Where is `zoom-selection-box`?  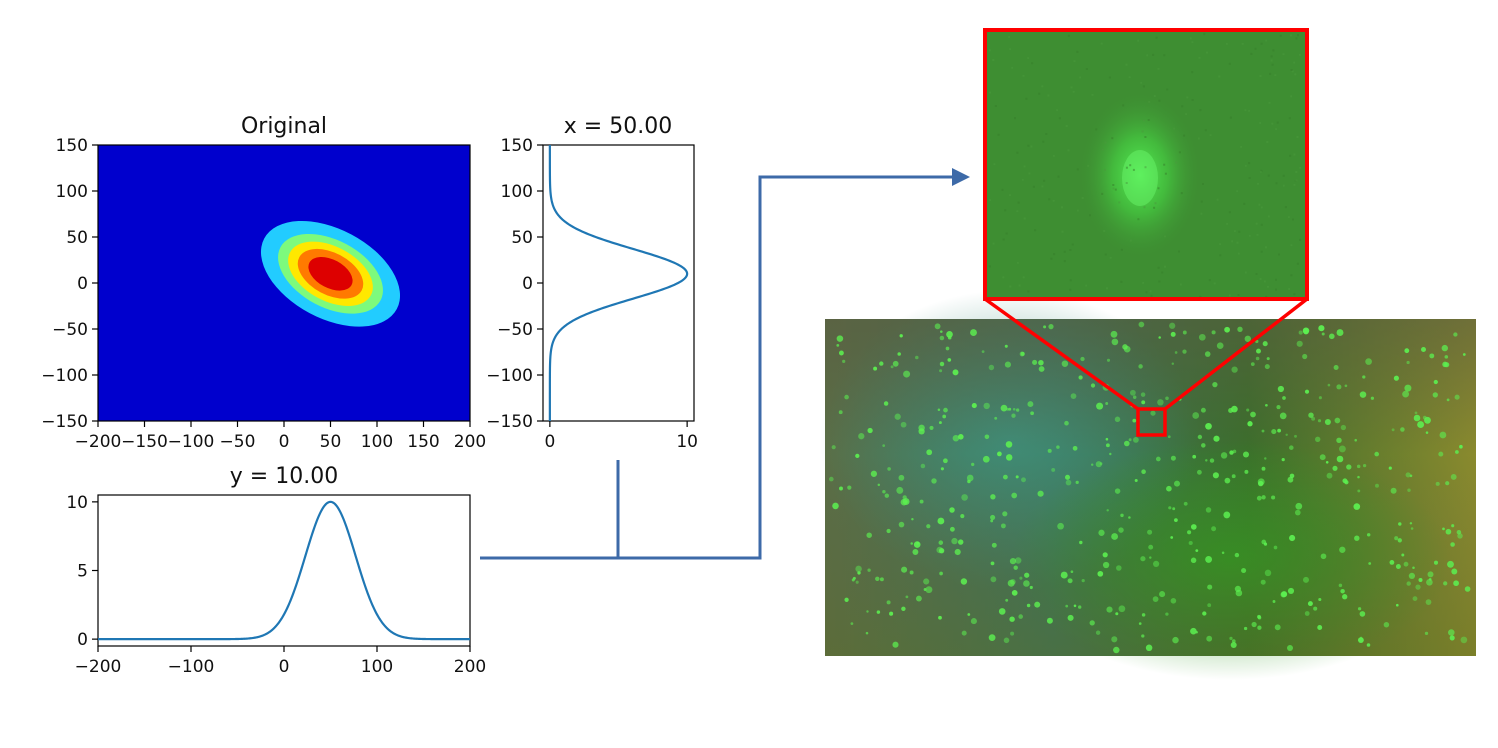 zoom-selection-box is located at coordinates (1151, 422).